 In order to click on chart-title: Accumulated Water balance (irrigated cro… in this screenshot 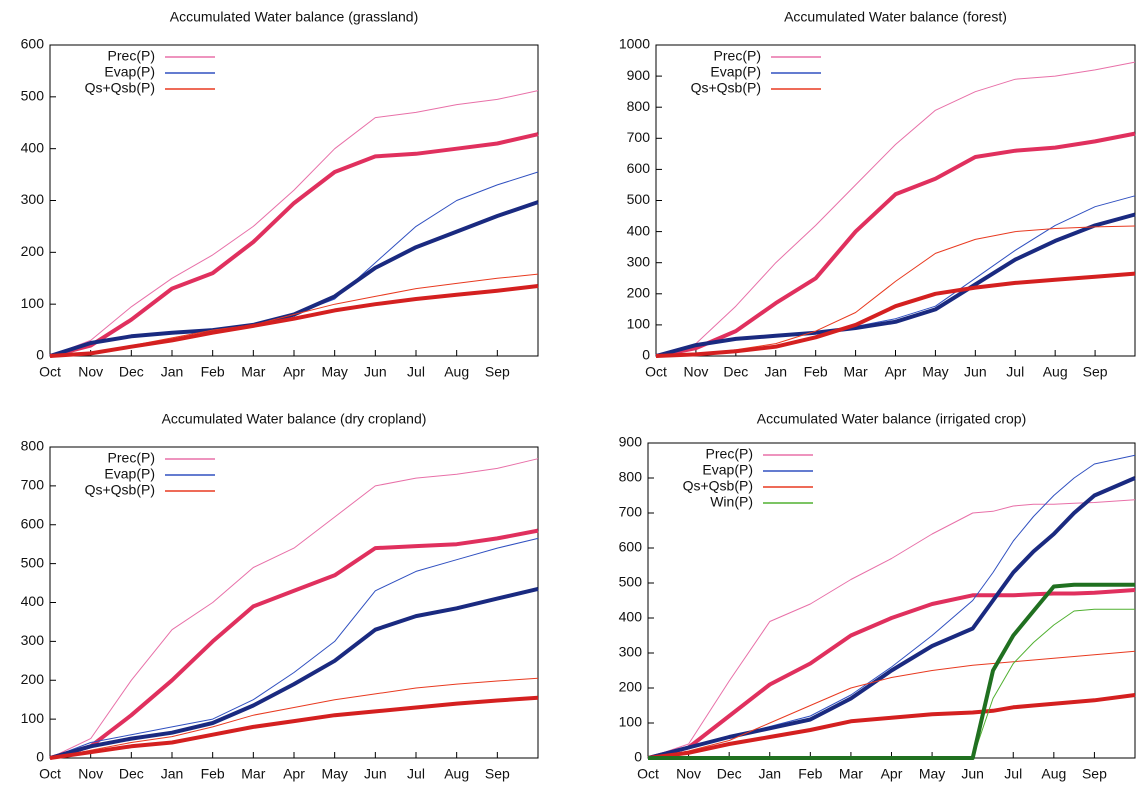, I will do `click(892, 419)`.